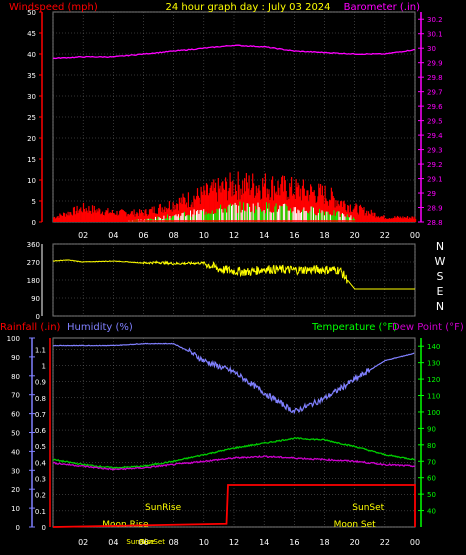 The width and height of the screenshot is (466, 555). Describe the element at coordinates (15, 377) in the screenshot. I see `humidity-y-tick: 80` at that location.